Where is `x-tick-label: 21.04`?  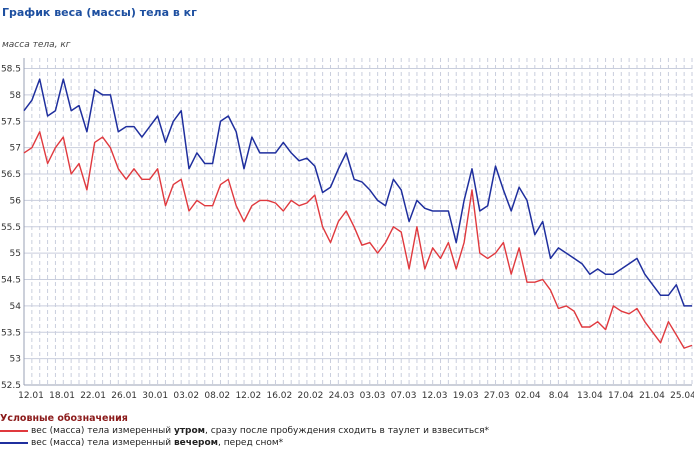
x-tick-label: 21.04 is located at coordinates (652, 396).